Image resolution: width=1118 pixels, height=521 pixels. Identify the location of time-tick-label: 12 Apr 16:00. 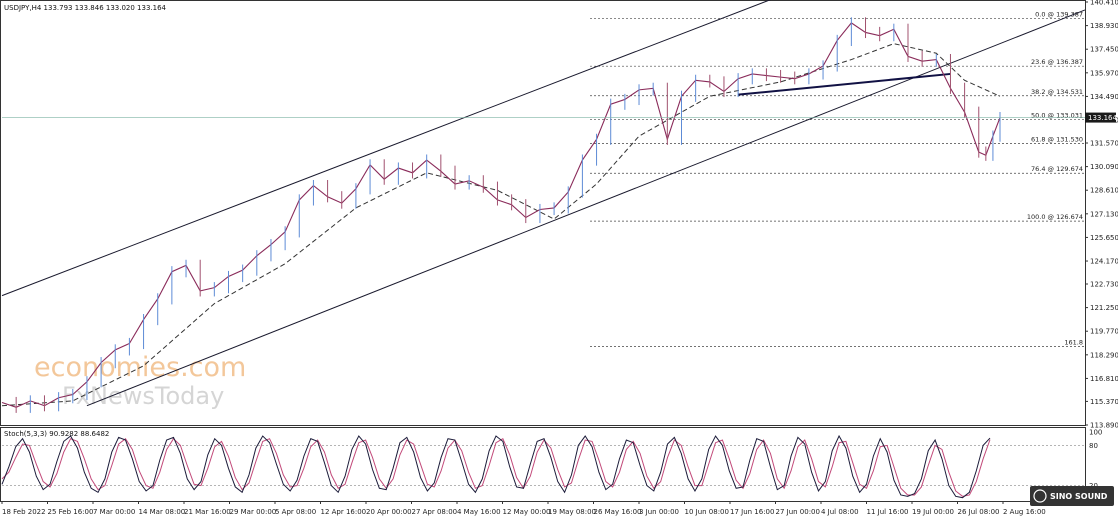
(344, 512).